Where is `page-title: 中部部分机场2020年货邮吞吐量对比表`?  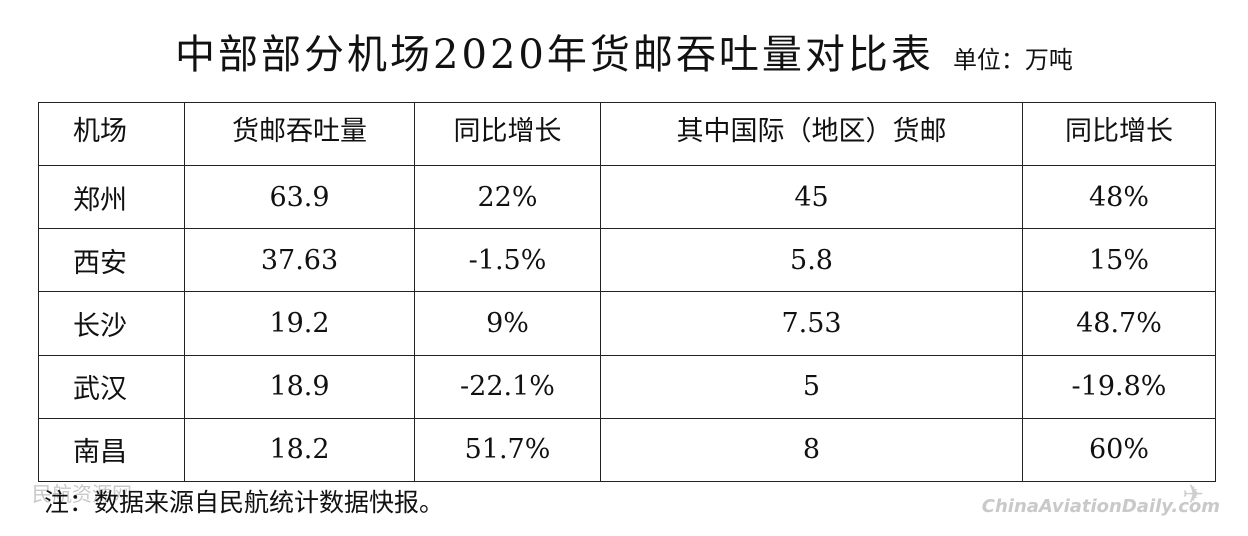 page-title: 中部部分机场2020年货邮吞吐量对比表 is located at coordinates (554, 55).